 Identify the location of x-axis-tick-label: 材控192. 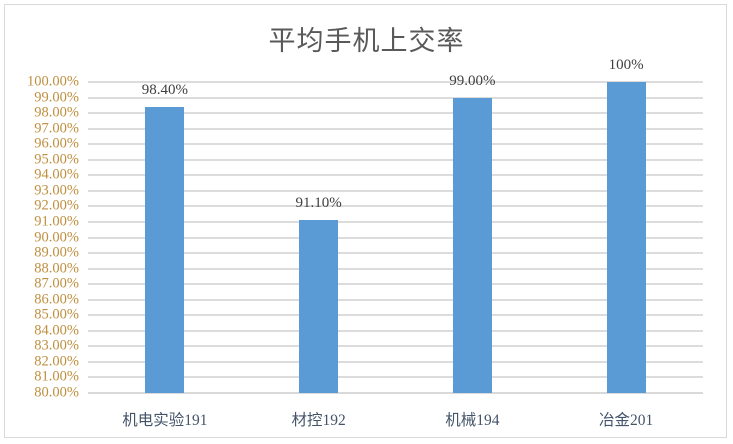
(318, 420).